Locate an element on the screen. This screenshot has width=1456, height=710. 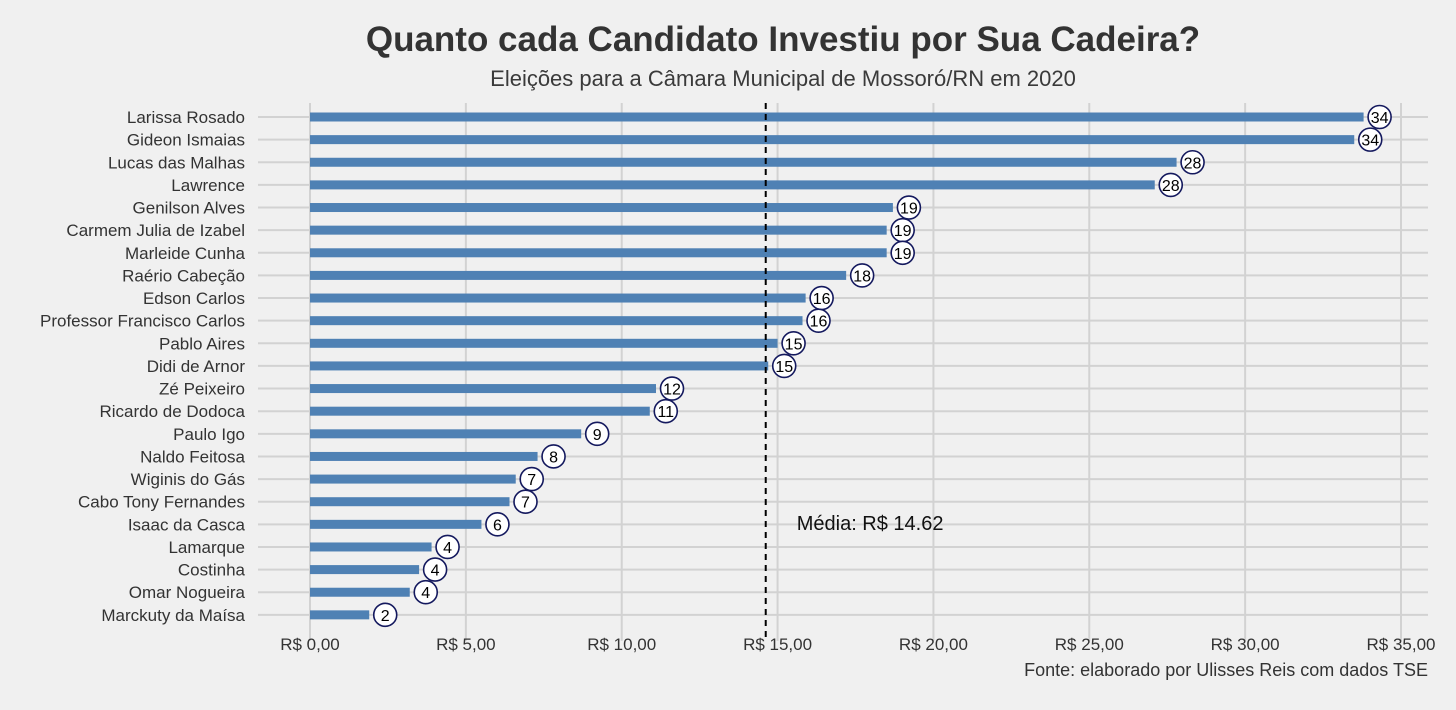
mean-annotation: Média: R$ 14.62 is located at coordinates (854, 372).